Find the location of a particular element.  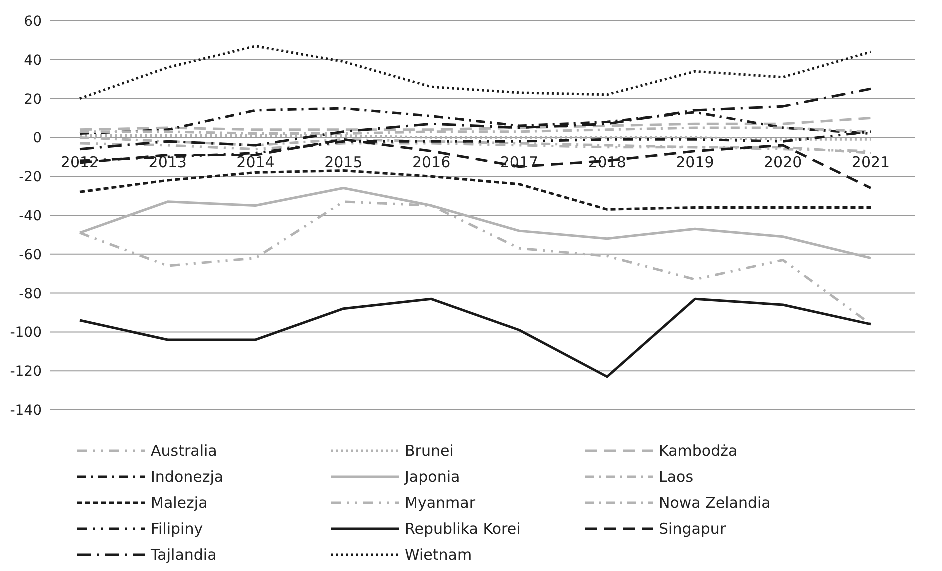

x-tick-label: 2016 is located at coordinates (431, 163).